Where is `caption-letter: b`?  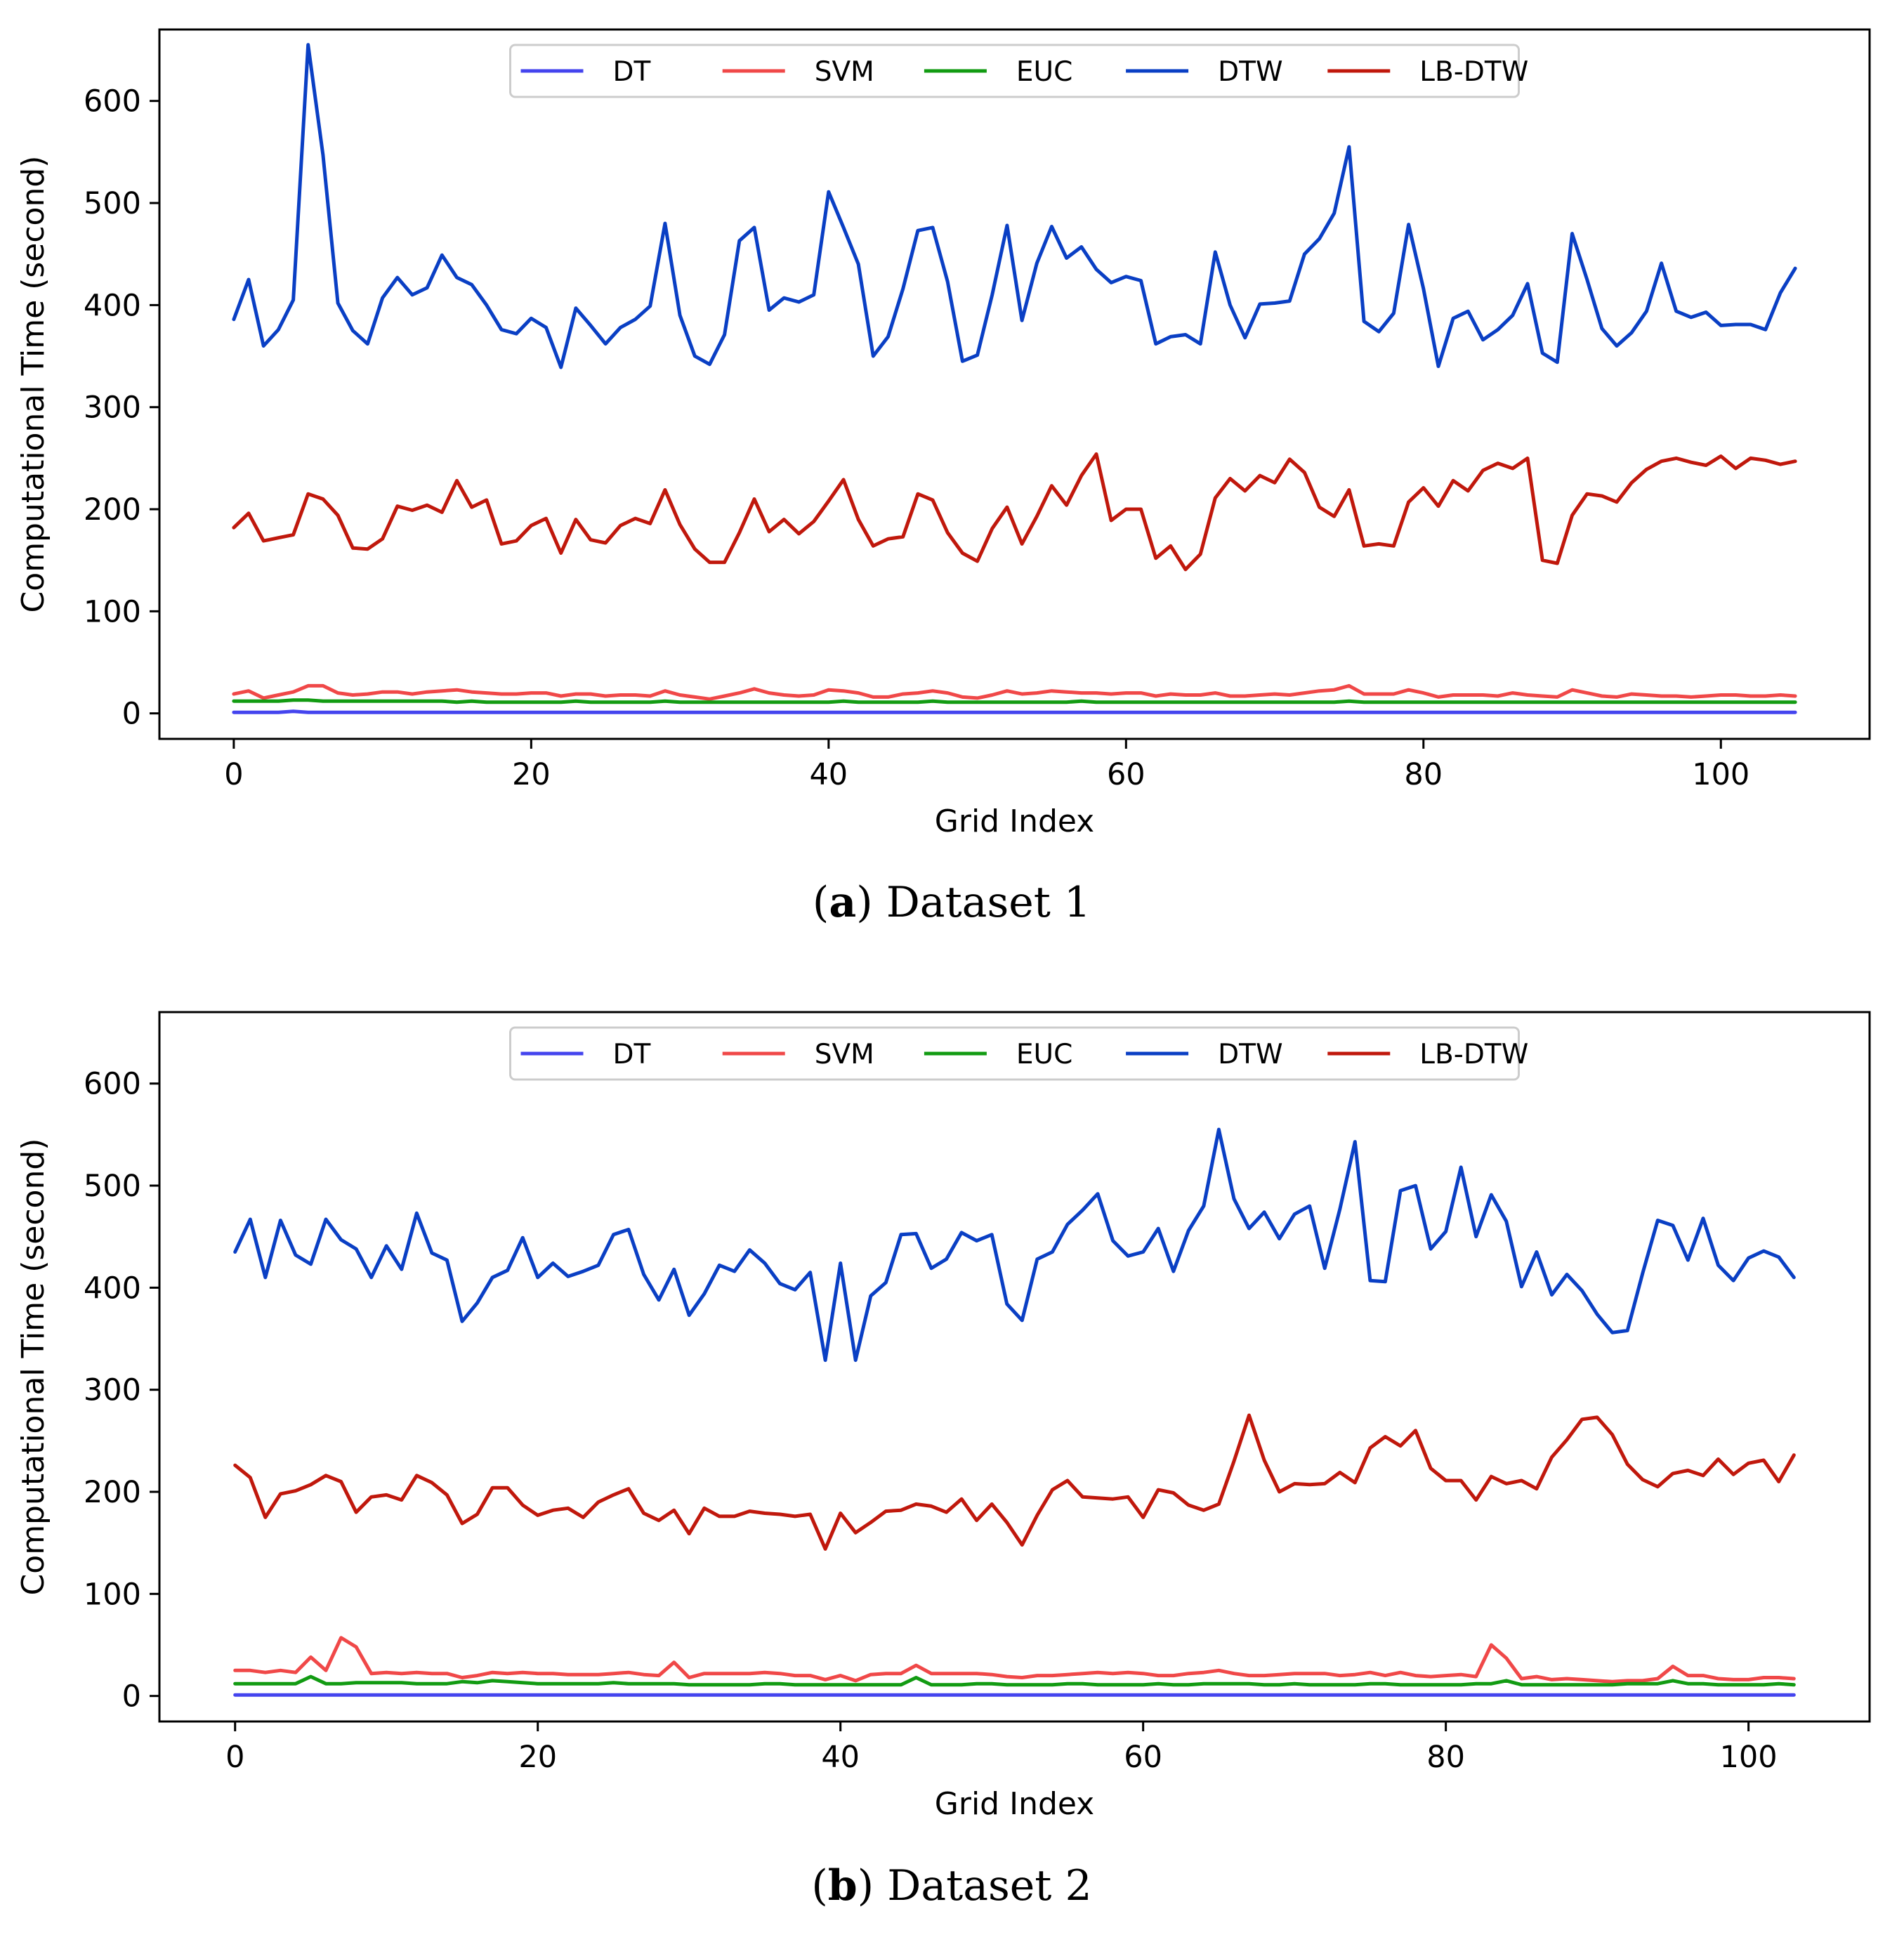
caption-letter: b is located at coordinates (843, 1886).